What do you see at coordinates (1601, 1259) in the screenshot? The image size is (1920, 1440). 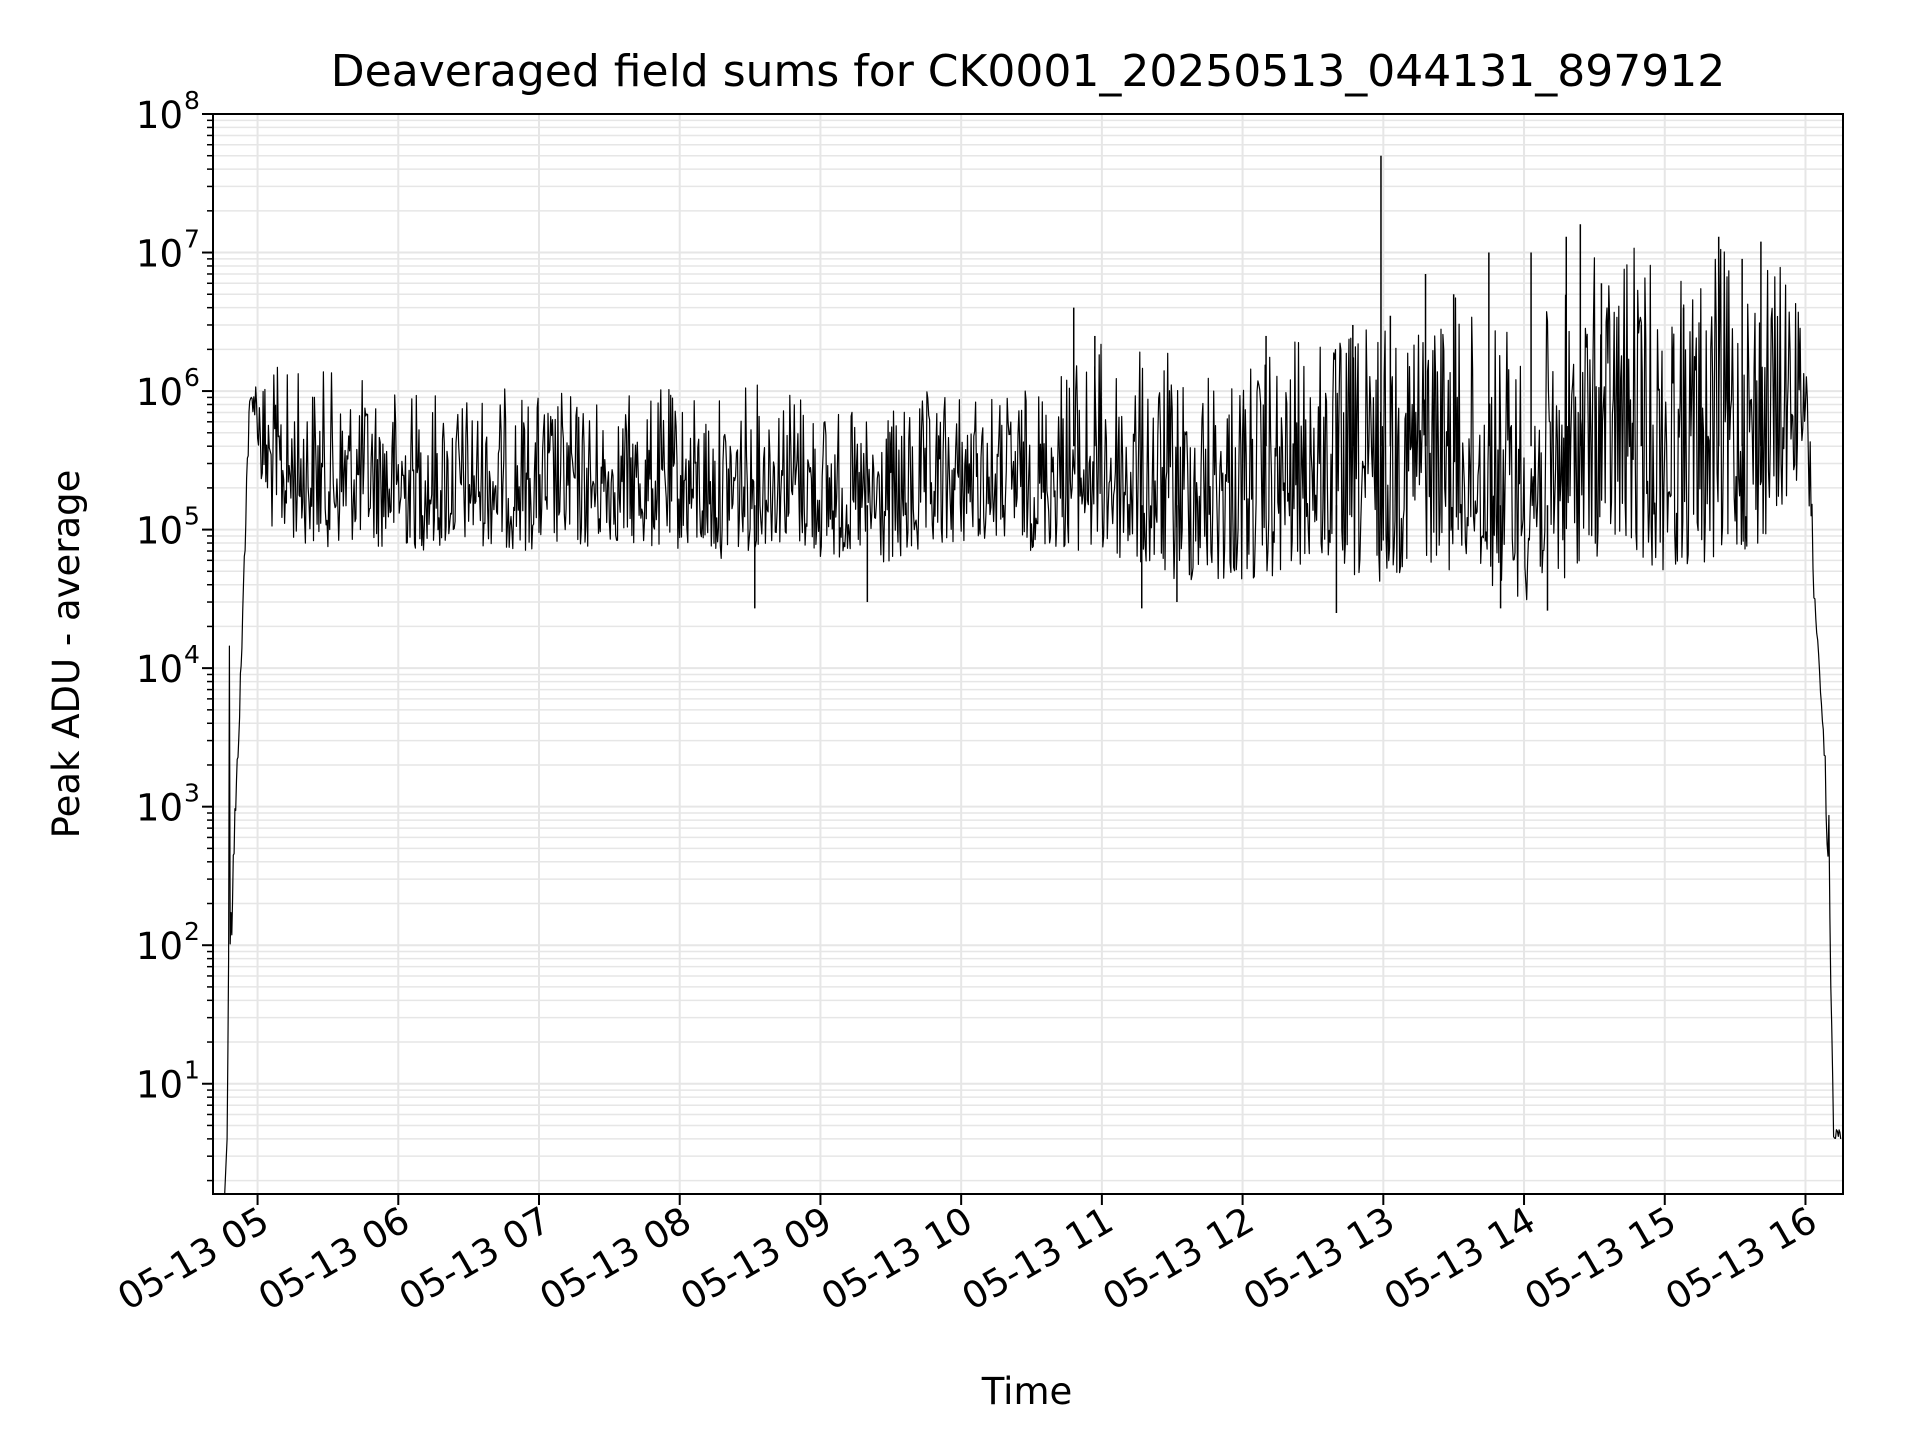 I see `x-tick-label: 05-13 15` at bounding box center [1601, 1259].